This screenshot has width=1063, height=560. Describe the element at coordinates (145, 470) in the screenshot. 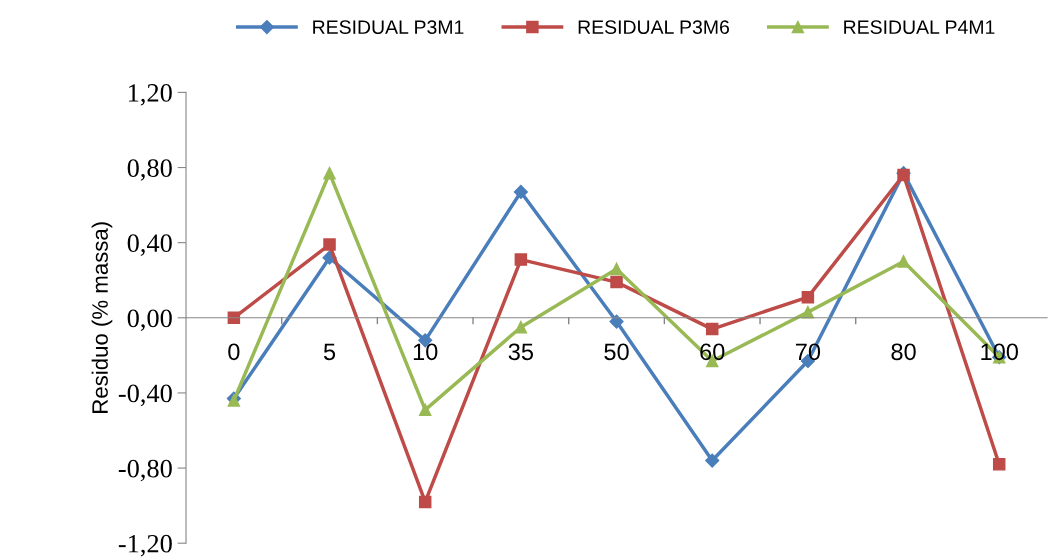

I see `y-tick-label: -0,80` at that location.